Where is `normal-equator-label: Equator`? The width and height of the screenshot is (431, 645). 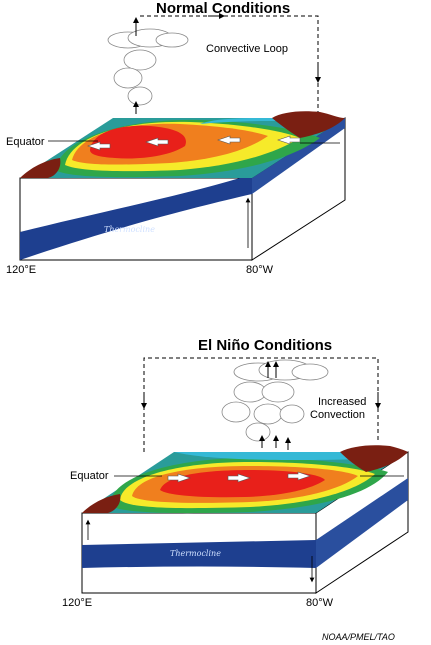 normal-equator-label: Equator is located at coordinates (25, 142).